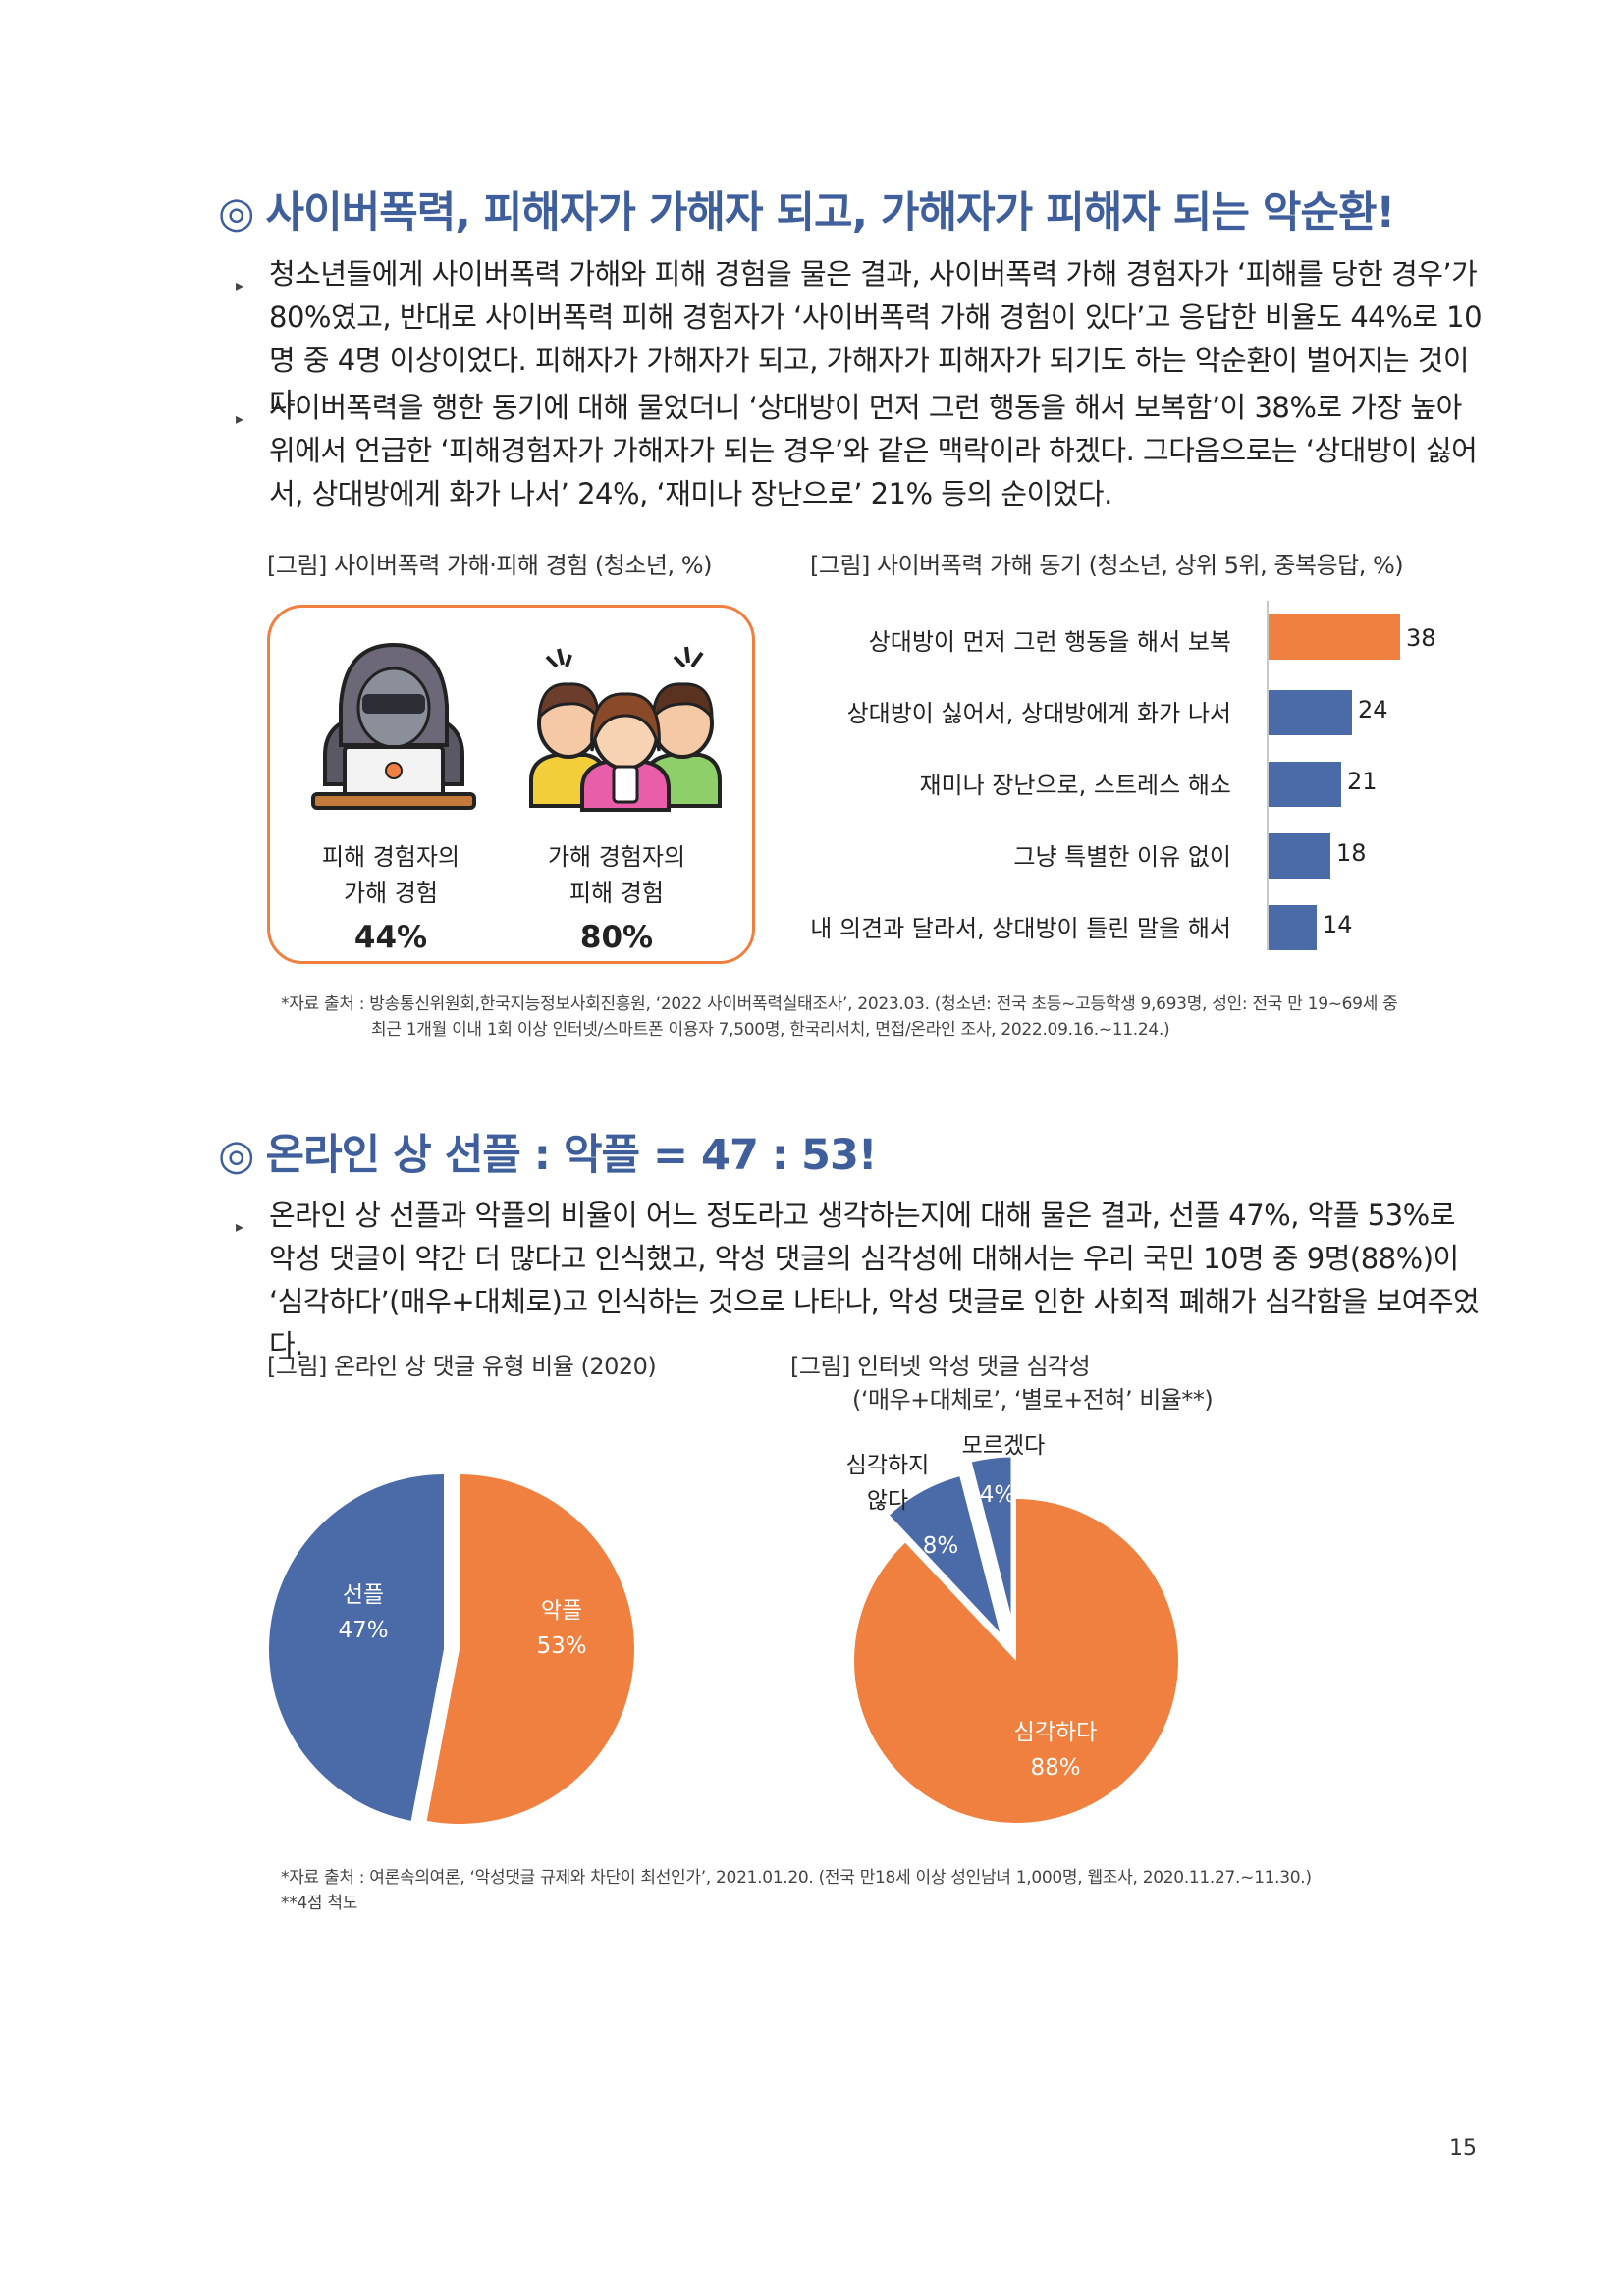 Image resolution: width=1623 pixels, height=2296 pixels. What do you see at coordinates (391, 875) in the screenshot?
I see `left-illustration-label: 피해 경험자의 가해 경험` at bounding box center [391, 875].